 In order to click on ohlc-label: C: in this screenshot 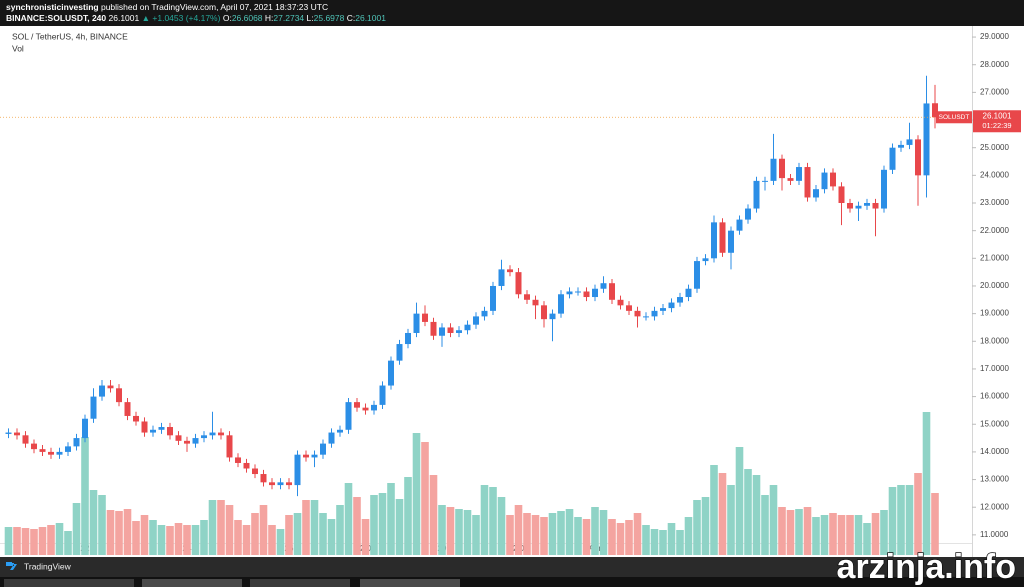, I will do `click(351, 18)`.